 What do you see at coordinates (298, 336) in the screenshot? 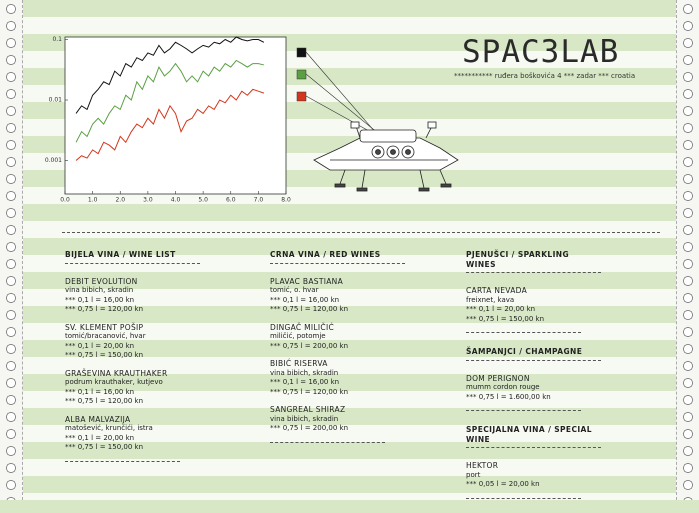
I see `wine-producer: miličić, potomje` at bounding box center [298, 336].